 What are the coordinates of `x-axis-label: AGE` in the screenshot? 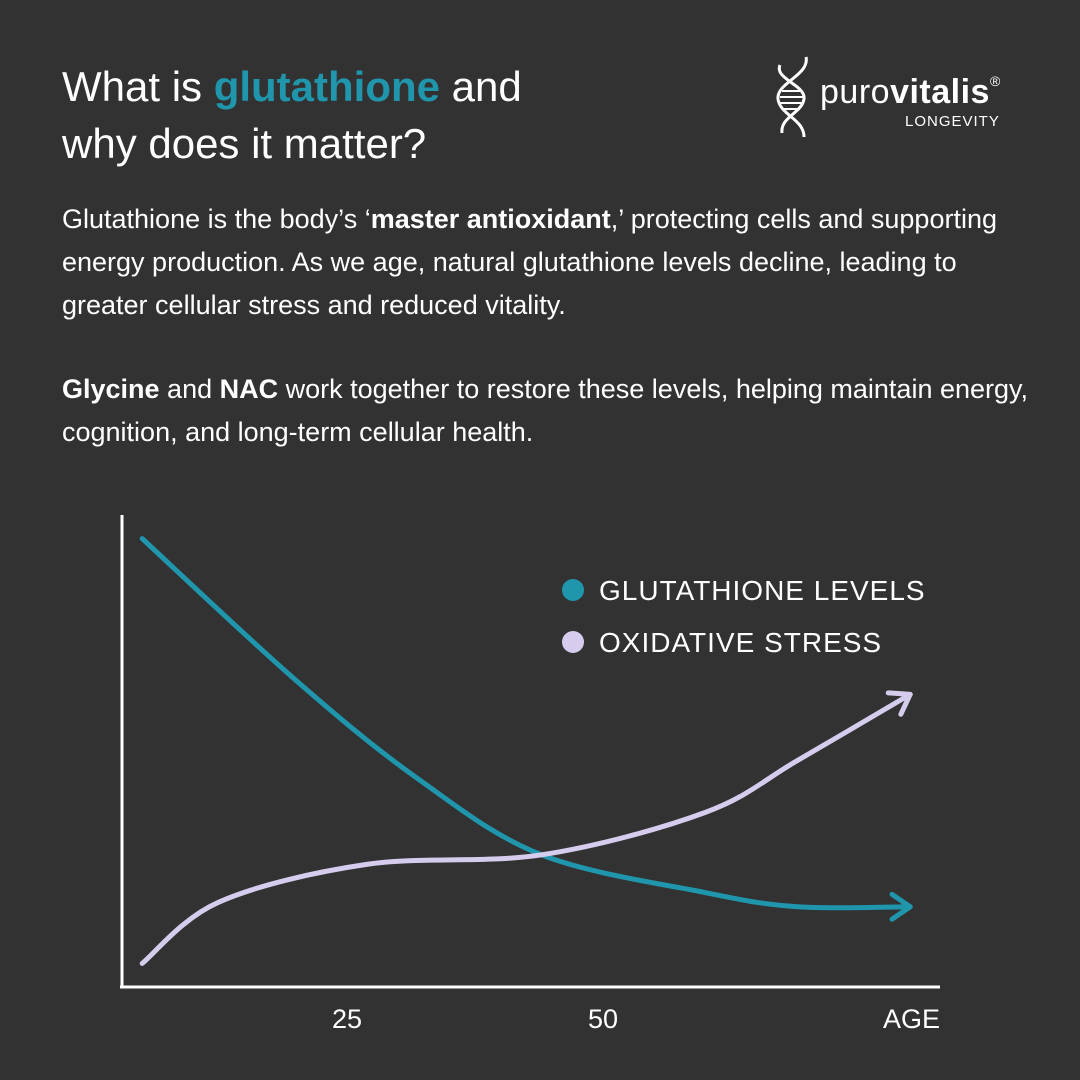 It's located at (911, 1019).